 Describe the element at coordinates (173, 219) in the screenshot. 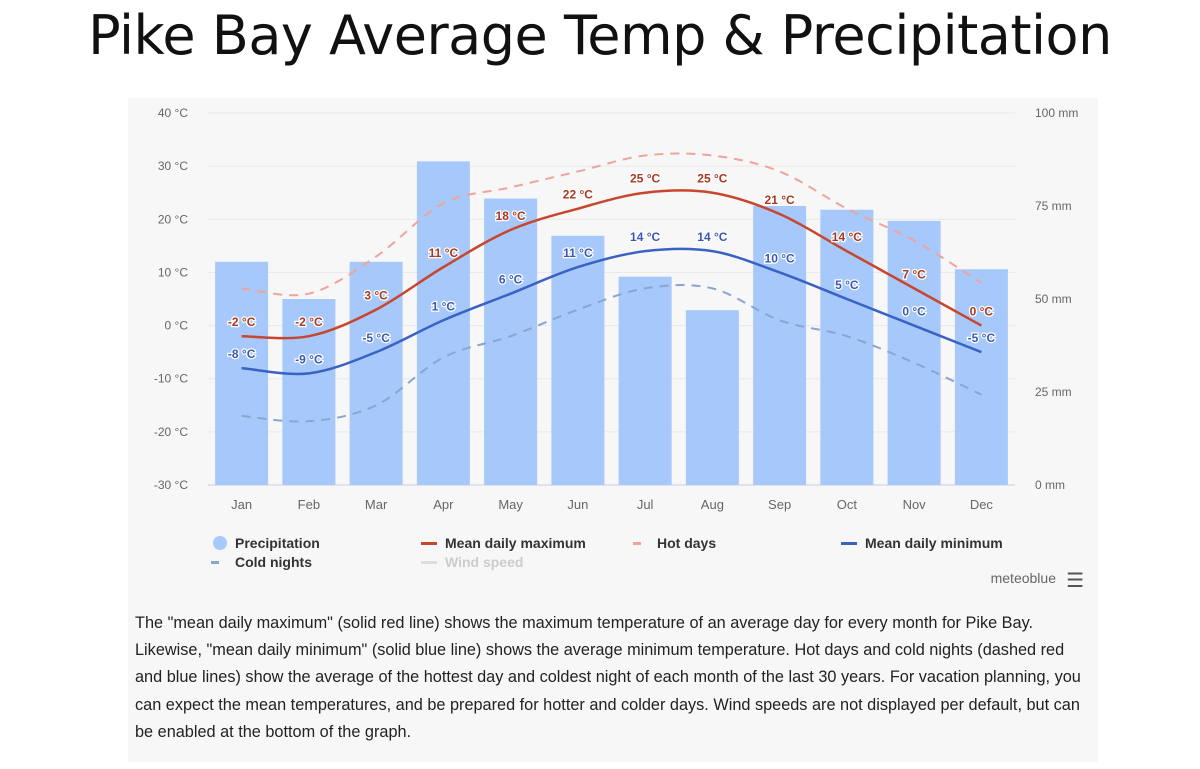

I see `y-left-tick-label: 20 °C` at that location.